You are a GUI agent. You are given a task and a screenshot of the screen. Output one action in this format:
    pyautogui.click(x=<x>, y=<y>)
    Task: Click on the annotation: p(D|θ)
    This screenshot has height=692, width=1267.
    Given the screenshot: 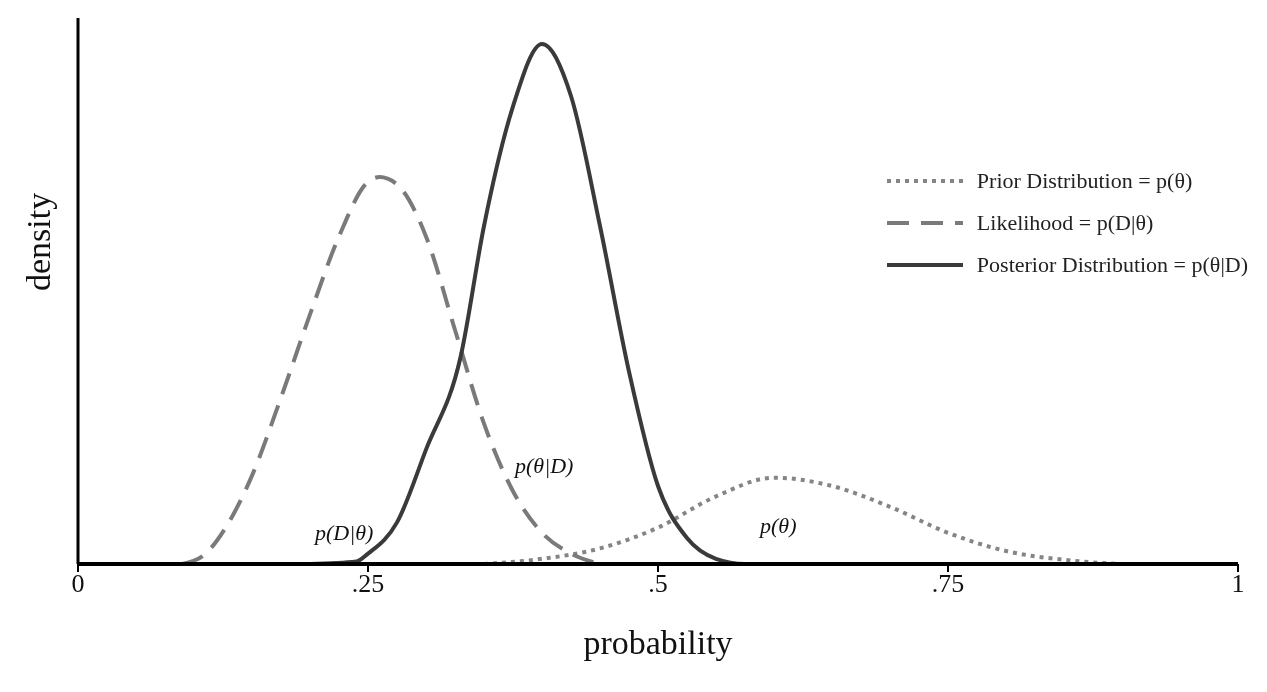 What is the action you would take?
    pyautogui.click(x=344, y=533)
    